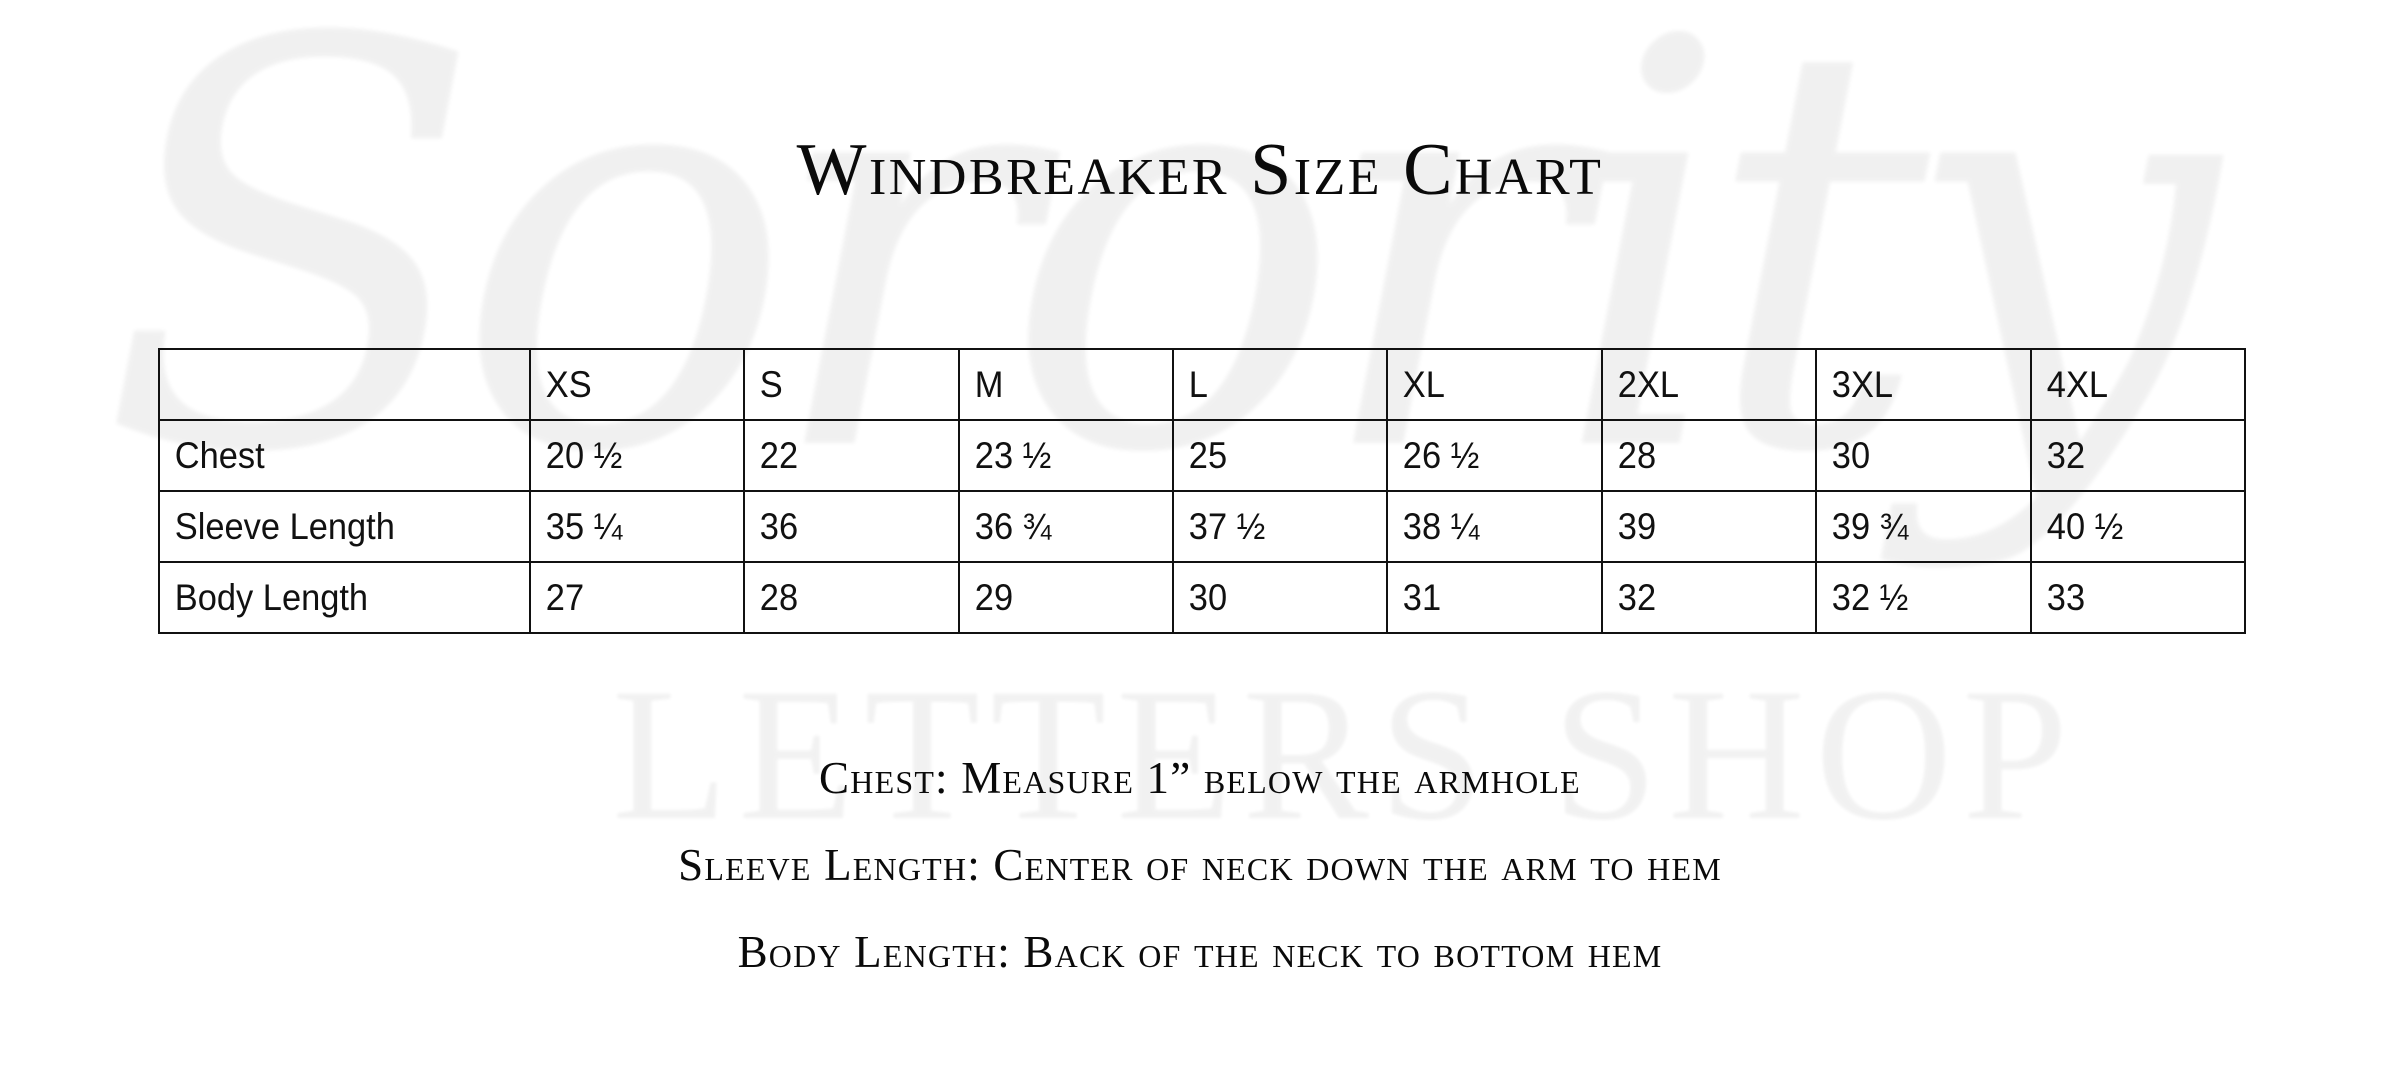 This screenshot has height=1088, width=2400. Describe the element at coordinates (1487, 384) in the screenshot. I see `header-size-xl: XL` at that location.